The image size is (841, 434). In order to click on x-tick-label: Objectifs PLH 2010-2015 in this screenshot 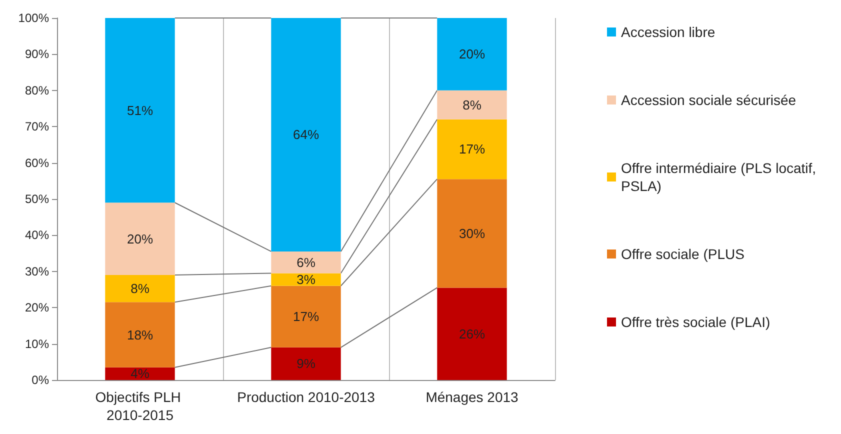, I will do `click(140, 406)`.